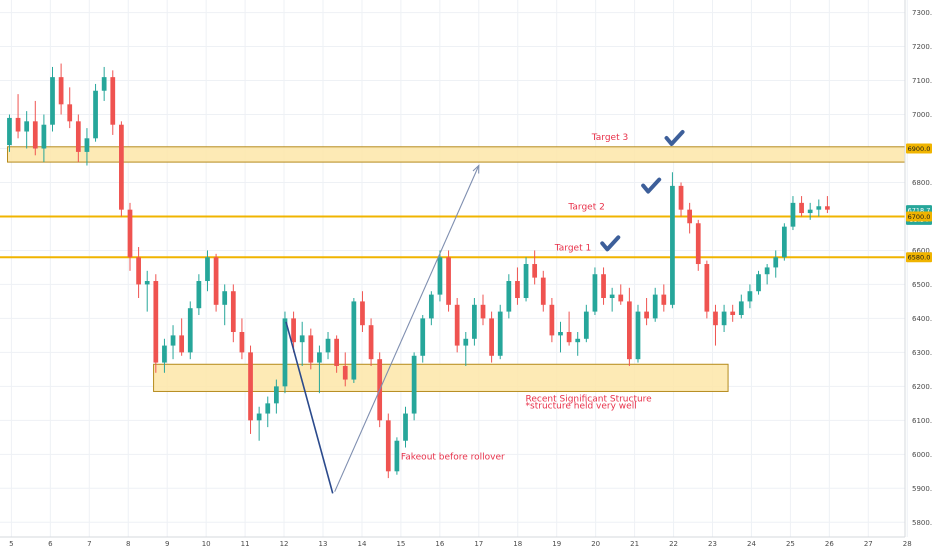 The width and height of the screenshot is (932, 550). What do you see at coordinates (245, 544) in the screenshot?
I see `x-tick-label: 11` at bounding box center [245, 544].